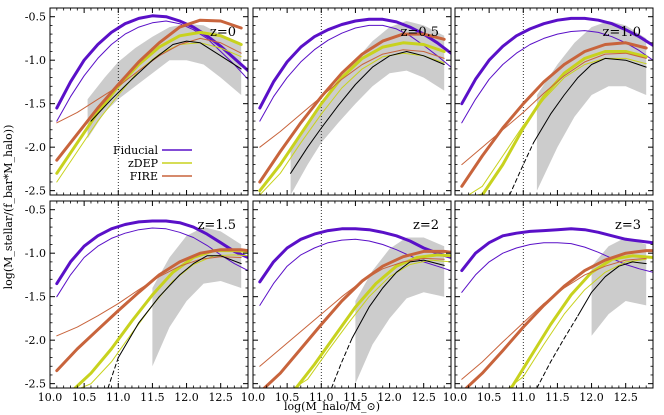 Image resolution: width=664 pixels, height=415 pixels. I want to click on x-axis-title: log(M_halo/M_⊙), so click(332, 406).